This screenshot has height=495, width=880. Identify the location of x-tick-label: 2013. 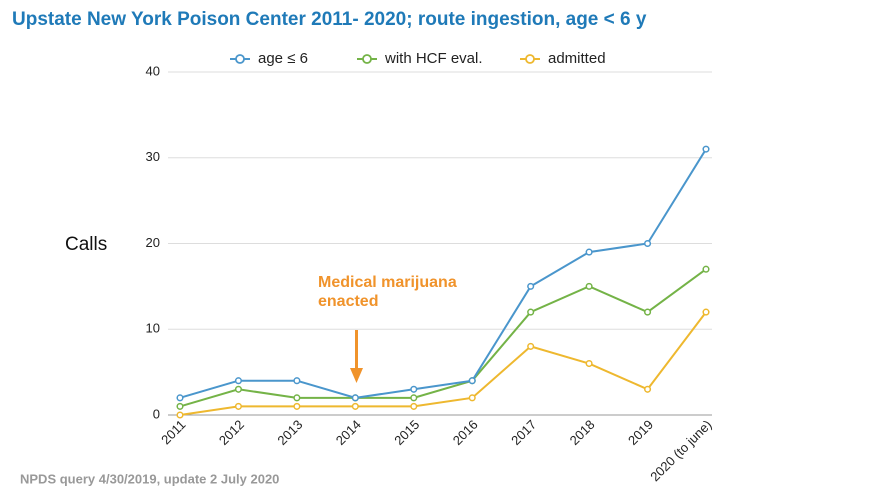
(289, 432).